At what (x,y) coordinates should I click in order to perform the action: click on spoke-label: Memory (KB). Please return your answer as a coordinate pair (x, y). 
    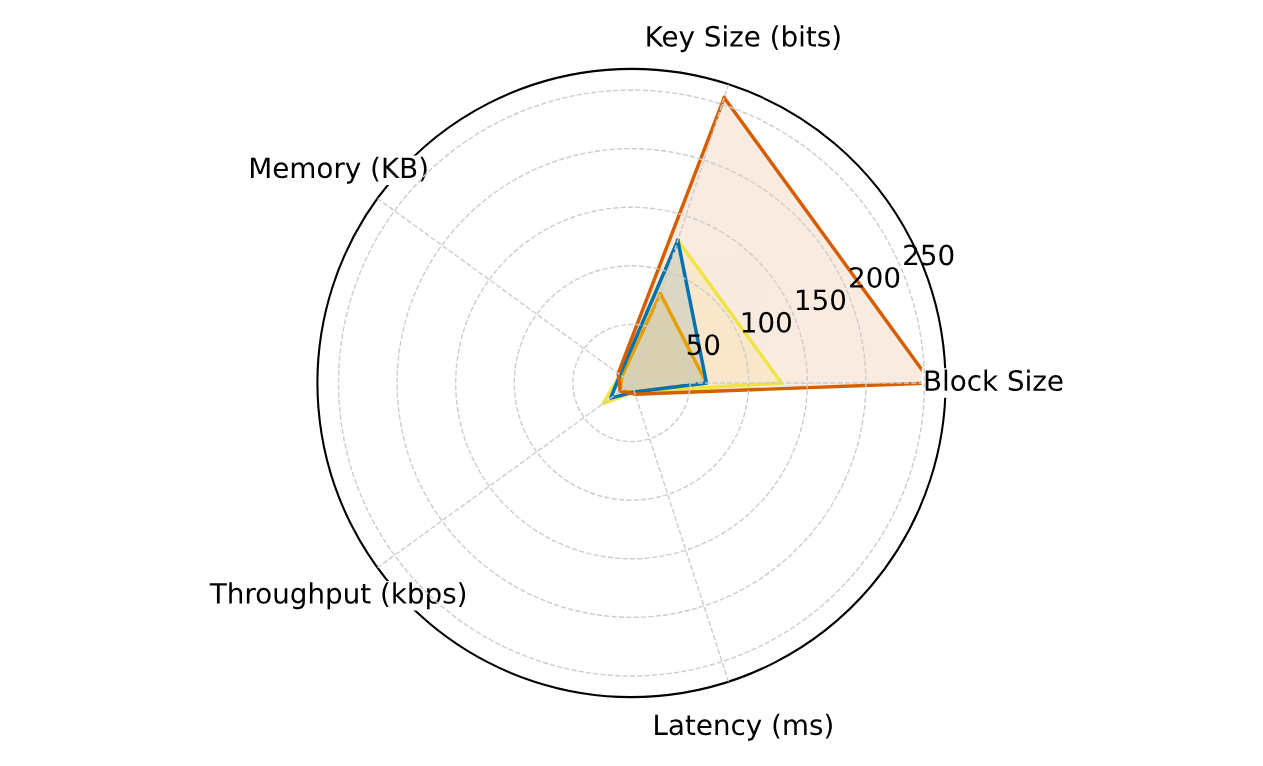
    Looking at the image, I should click on (339, 170).